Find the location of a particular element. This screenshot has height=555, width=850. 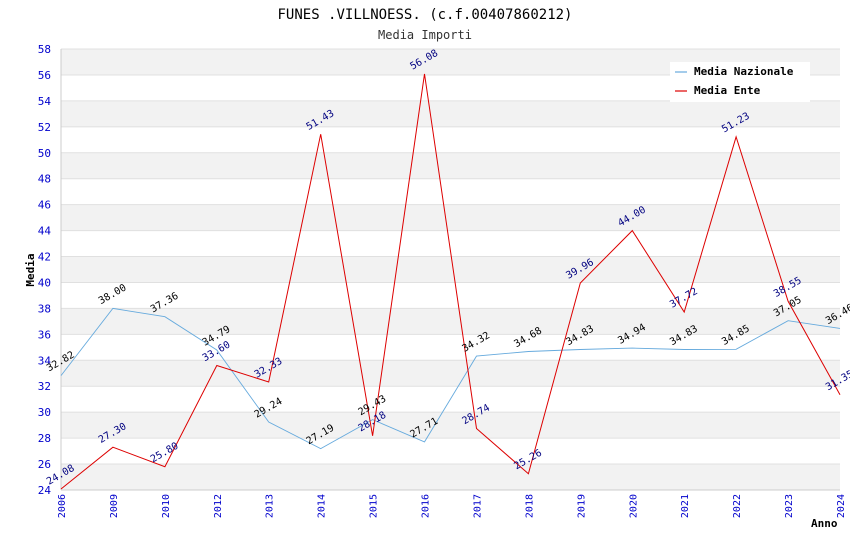

x-axis-label: Anno is located at coordinates (824, 523).